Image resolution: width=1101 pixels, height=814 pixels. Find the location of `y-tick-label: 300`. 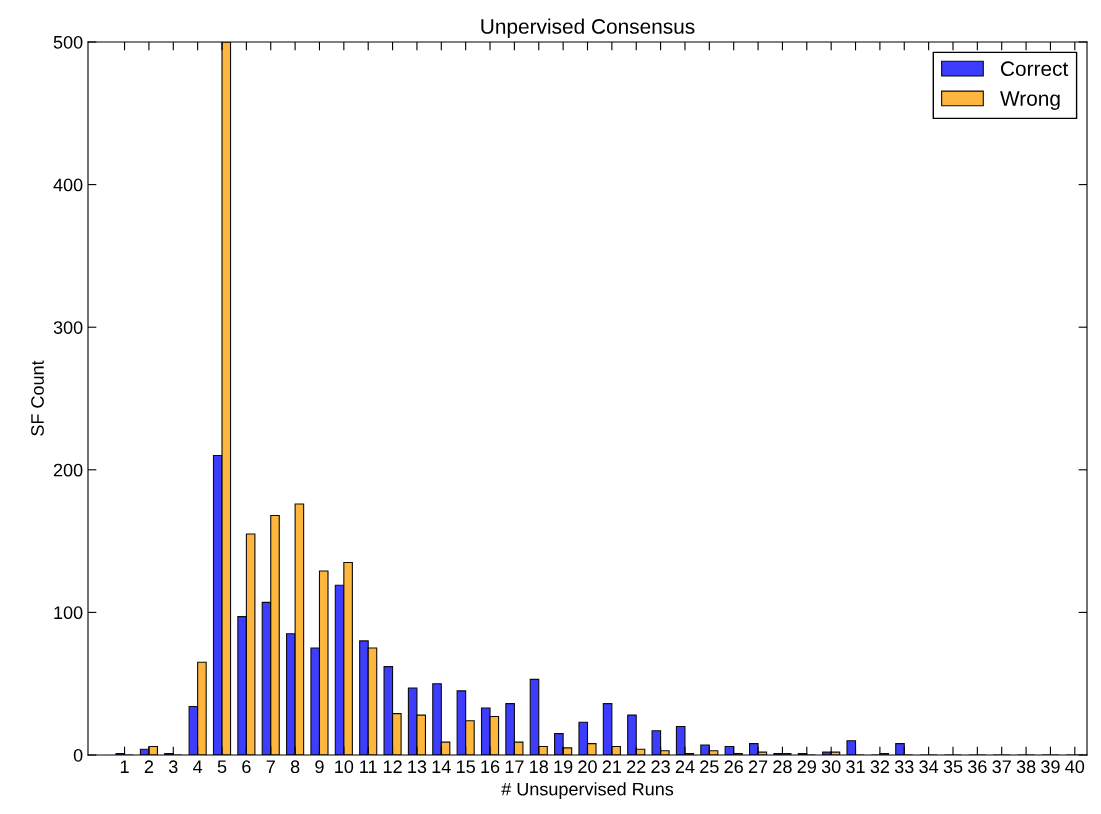

y-tick-label: 300 is located at coordinates (68, 327).